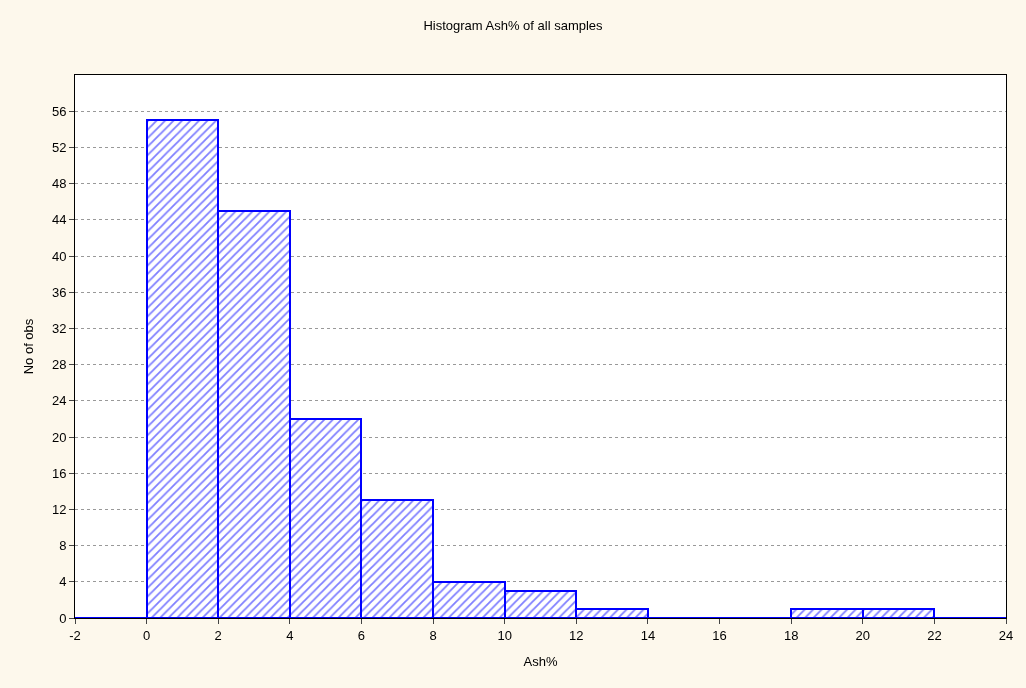 This screenshot has height=688, width=1026. Describe the element at coordinates (59, 437) in the screenshot. I see `y-tick-label: 20` at that location.